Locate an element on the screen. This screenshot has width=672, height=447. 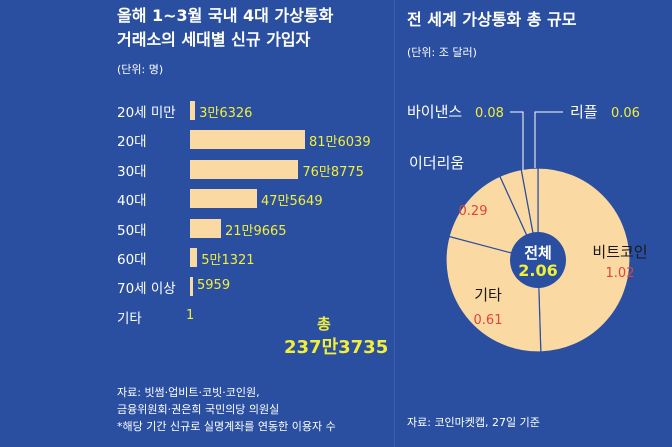
bar-category-label: 30대 is located at coordinates (132, 172).